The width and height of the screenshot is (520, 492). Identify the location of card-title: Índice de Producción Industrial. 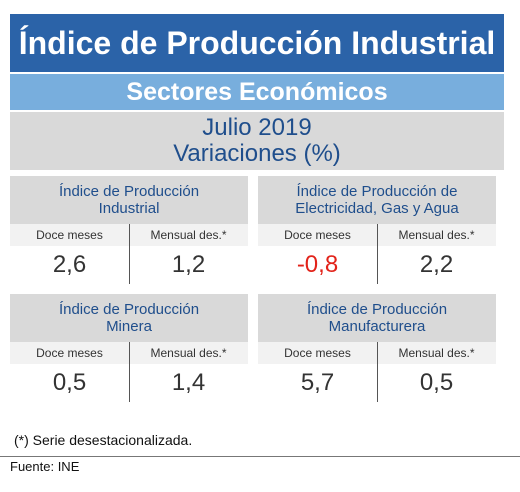
(129, 200).